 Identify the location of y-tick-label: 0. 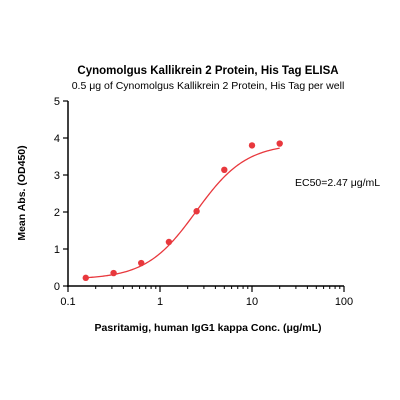
(57, 287).